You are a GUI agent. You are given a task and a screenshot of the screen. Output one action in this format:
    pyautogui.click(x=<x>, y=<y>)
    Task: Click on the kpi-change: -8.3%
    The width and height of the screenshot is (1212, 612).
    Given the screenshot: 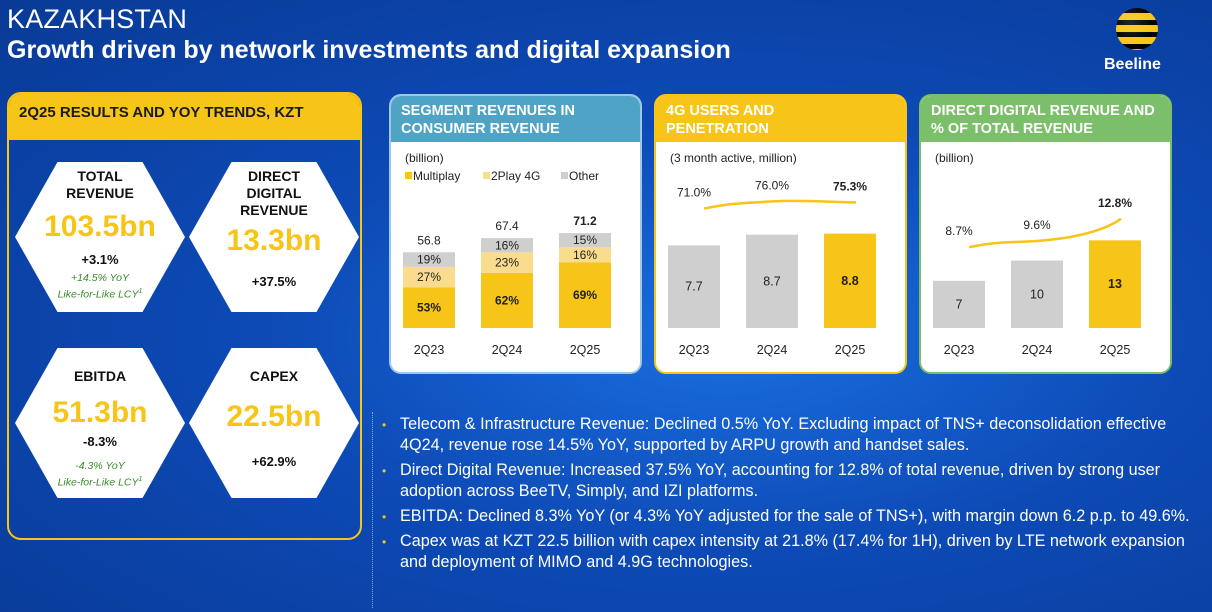 What is the action you would take?
    pyautogui.click(x=100, y=441)
    